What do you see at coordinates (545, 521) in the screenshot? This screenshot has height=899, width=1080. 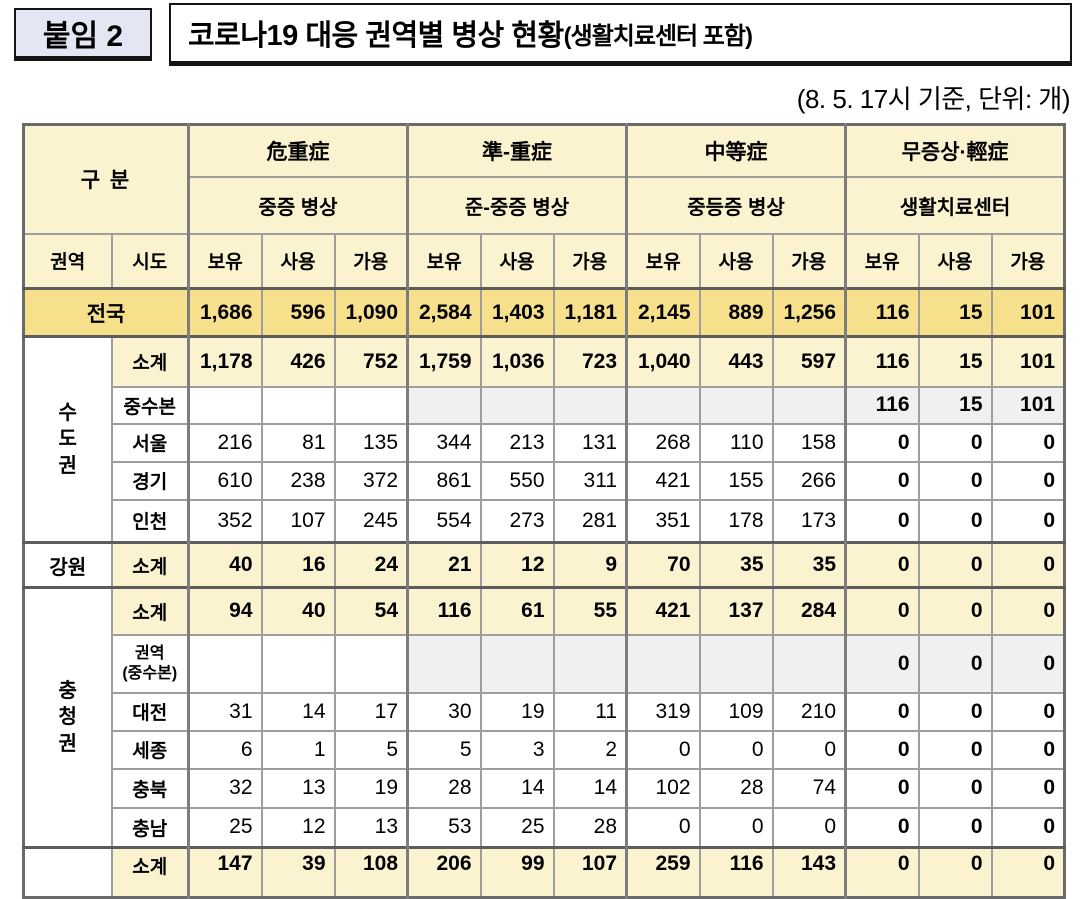 I see `table-row-incheon: 인천 352 107 245 554 273 281 351 178 173 0 0 0` at bounding box center [545, 521].